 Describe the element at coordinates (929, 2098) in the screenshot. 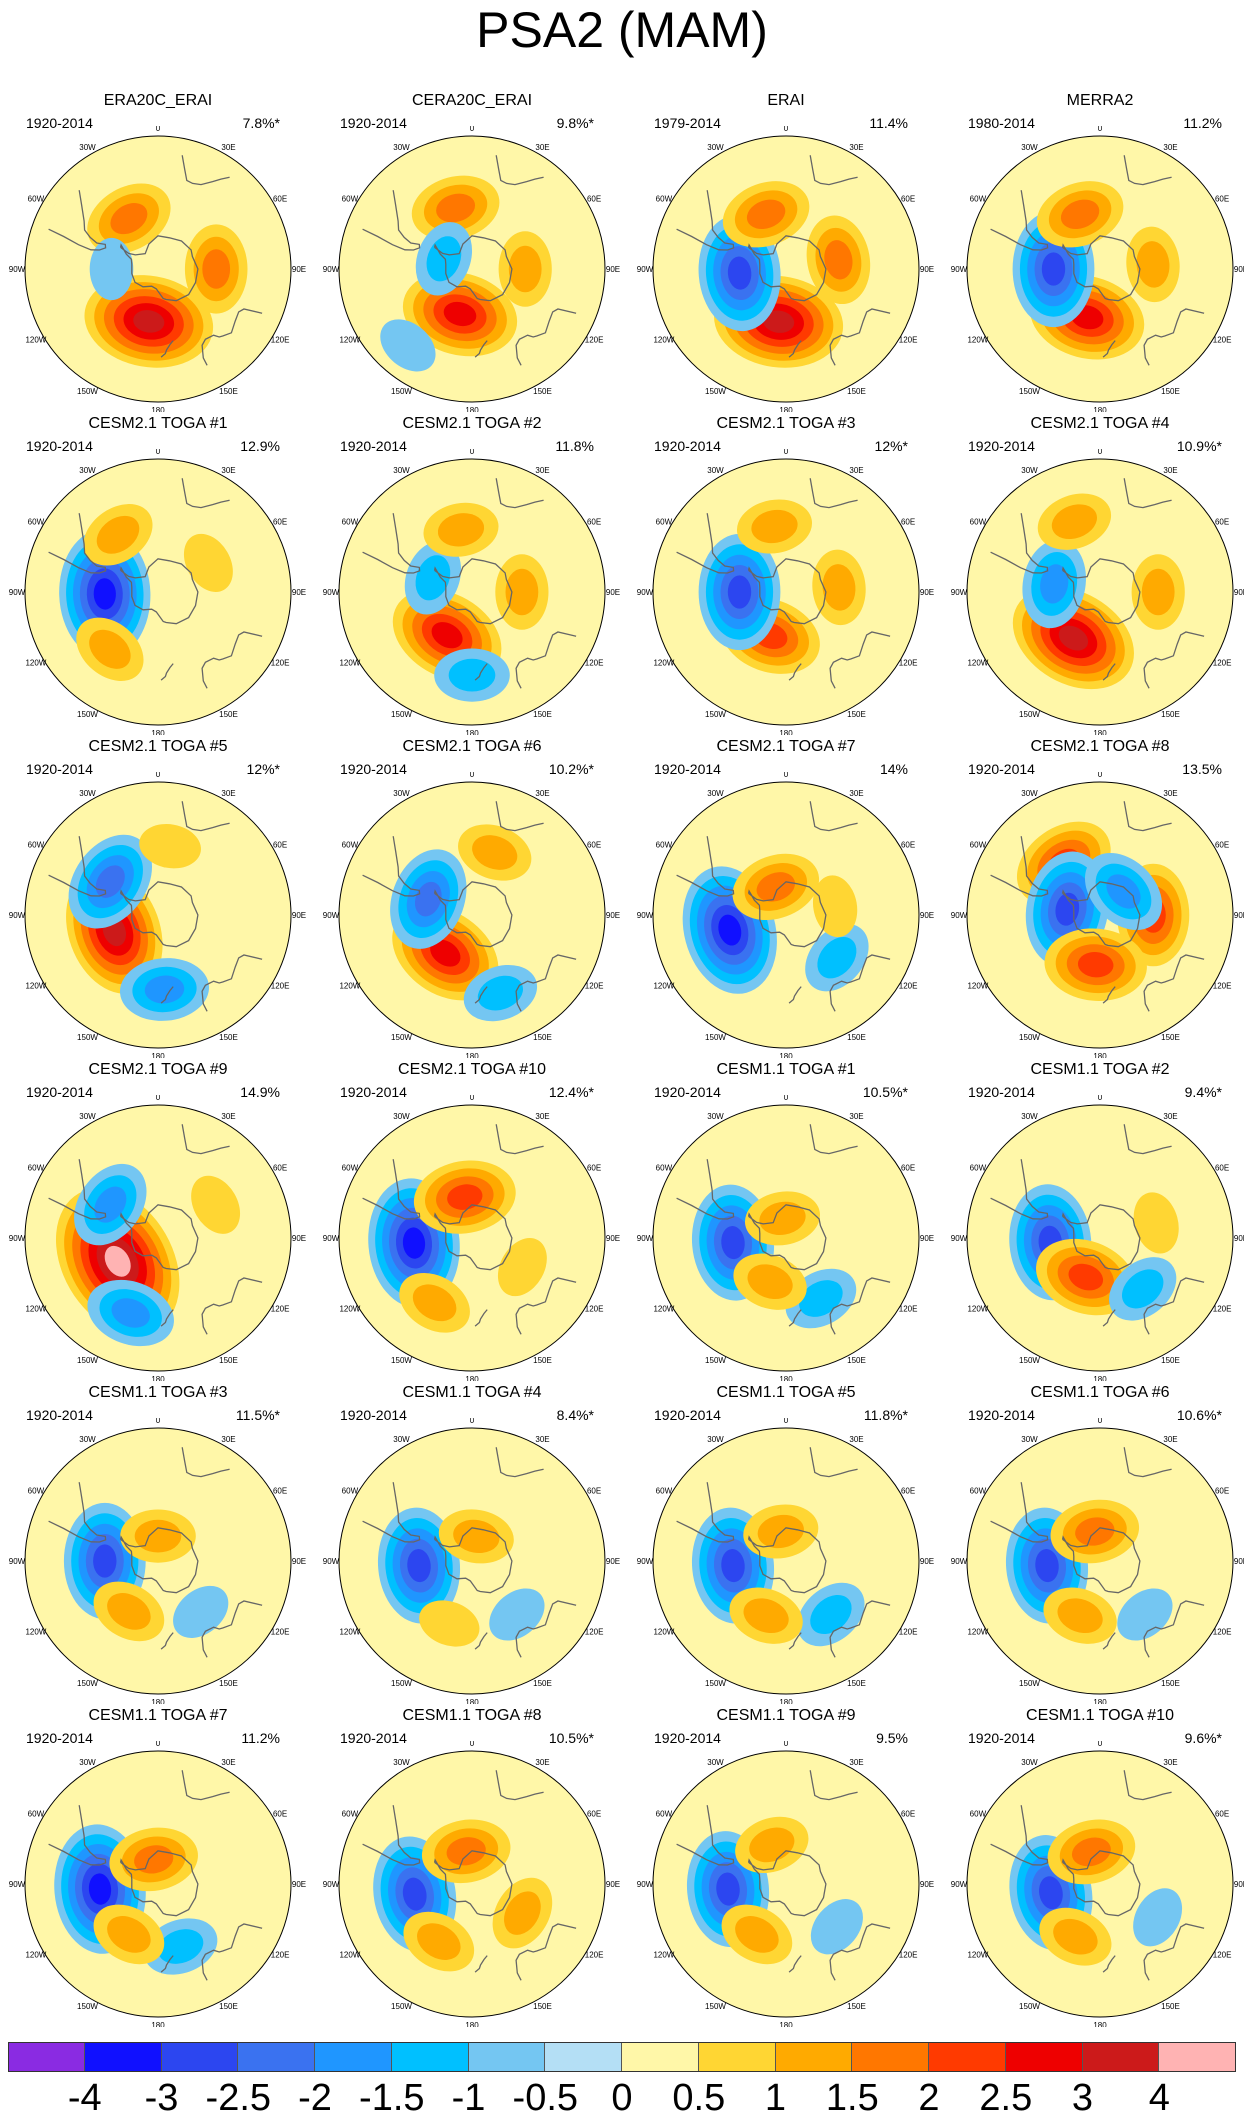

I see `colorbar-tick-label: 2` at that location.